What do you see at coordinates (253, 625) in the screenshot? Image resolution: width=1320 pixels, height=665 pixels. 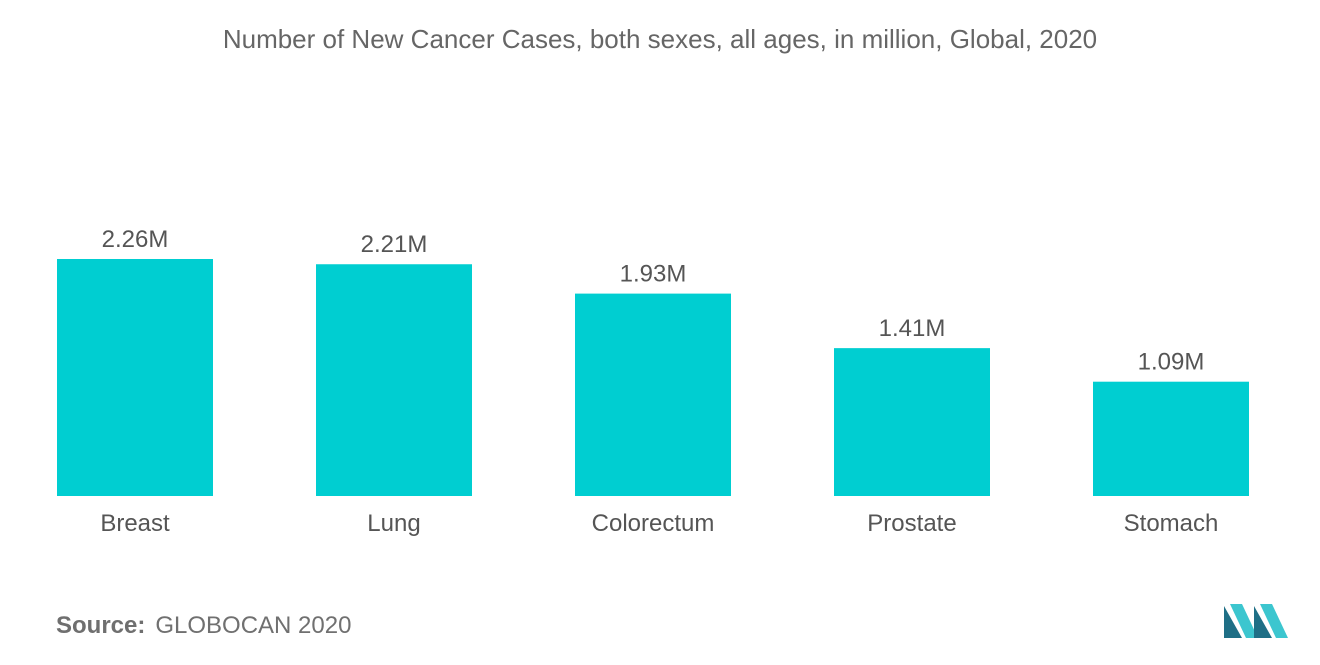 I see `source-value: GLOBOCAN 2020` at bounding box center [253, 625].